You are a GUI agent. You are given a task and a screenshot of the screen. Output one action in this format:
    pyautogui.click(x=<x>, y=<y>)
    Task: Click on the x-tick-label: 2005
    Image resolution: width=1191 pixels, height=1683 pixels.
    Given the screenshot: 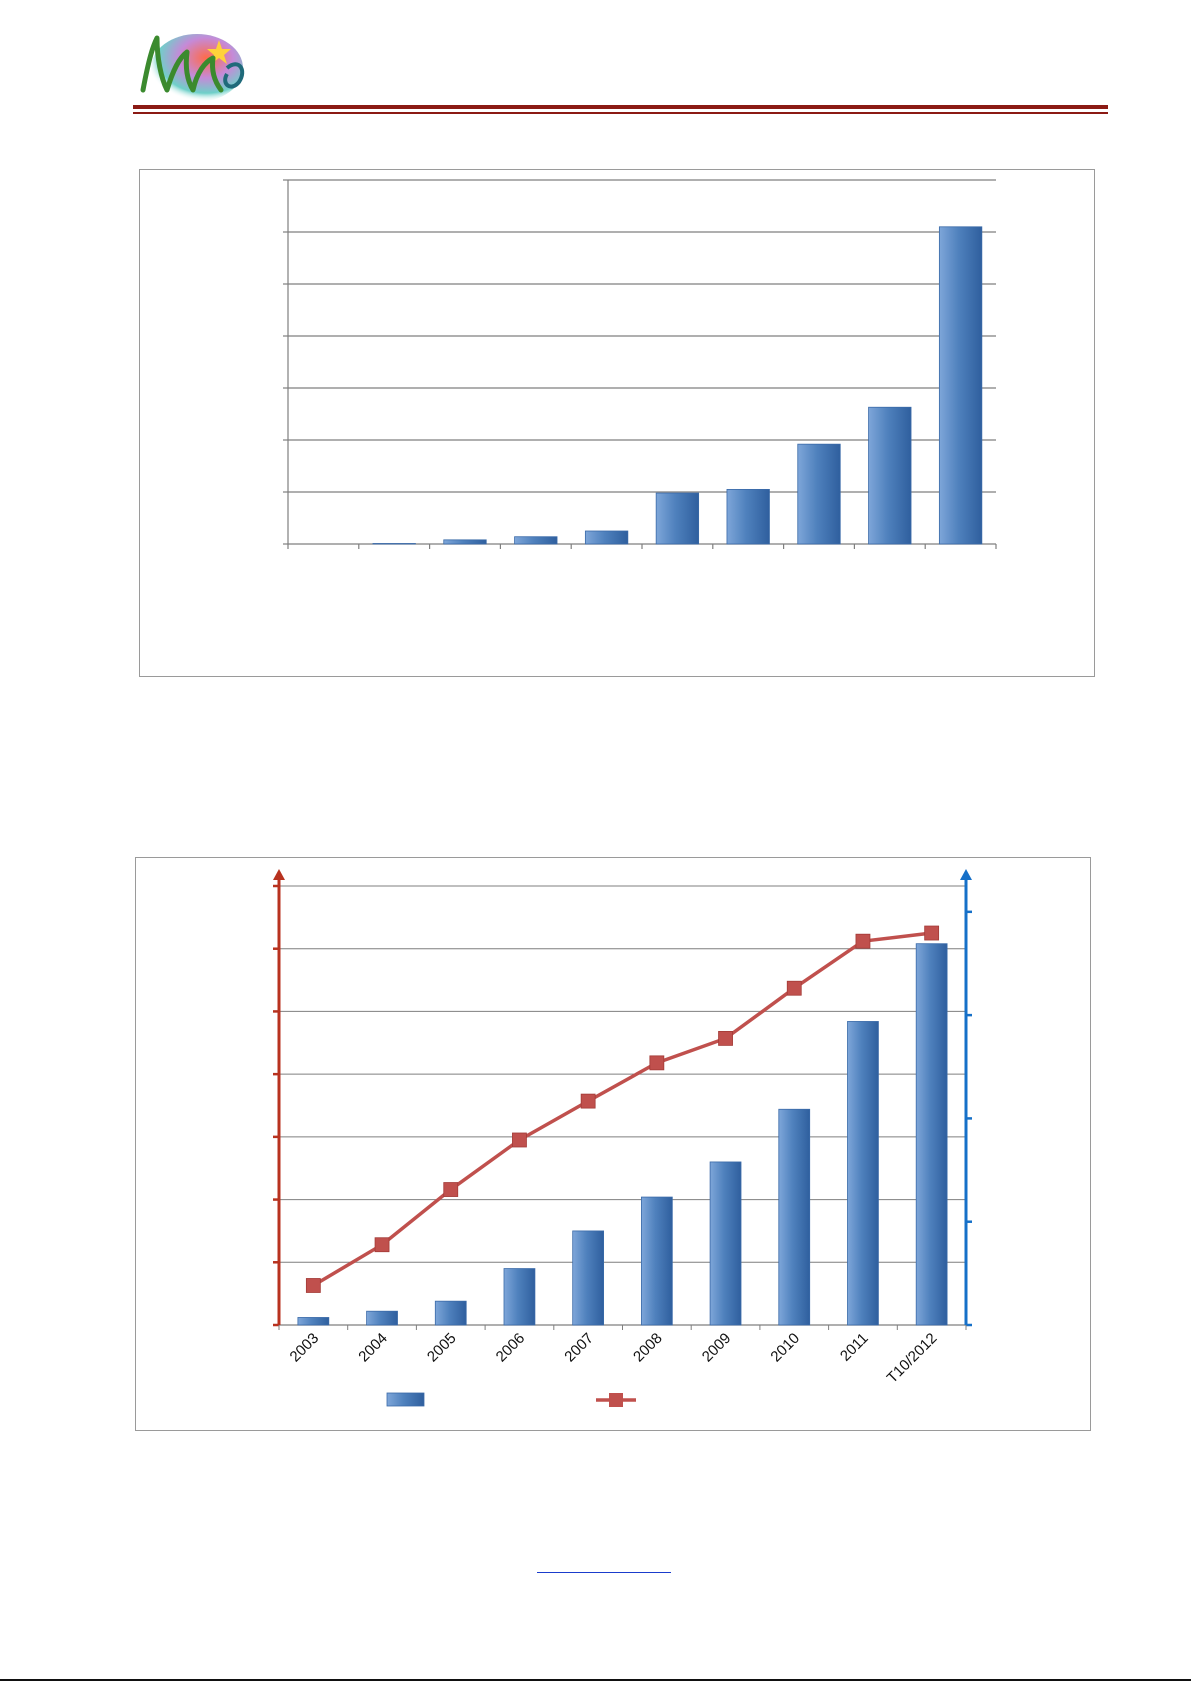 What is the action you would take?
    pyautogui.click(x=442, y=1348)
    